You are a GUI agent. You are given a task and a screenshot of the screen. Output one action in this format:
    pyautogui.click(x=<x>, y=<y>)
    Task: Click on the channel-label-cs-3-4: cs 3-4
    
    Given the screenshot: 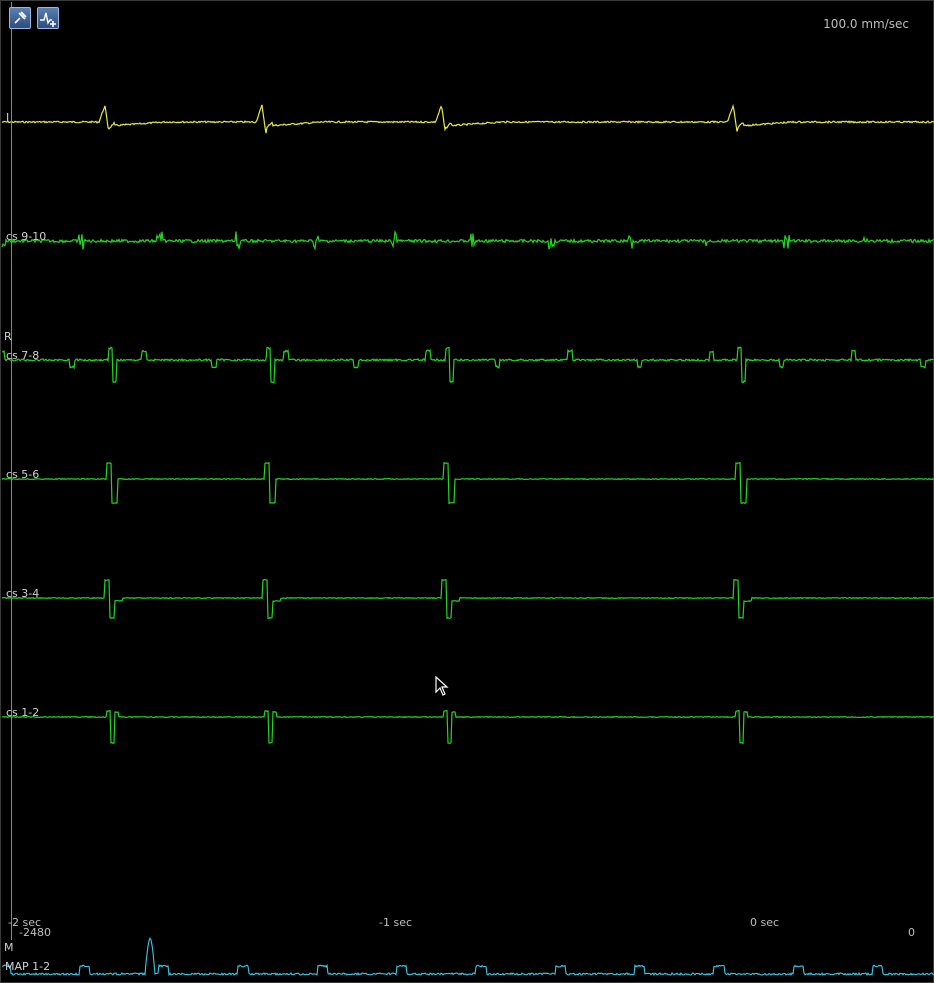 What is the action you would take?
    pyautogui.click(x=23, y=593)
    